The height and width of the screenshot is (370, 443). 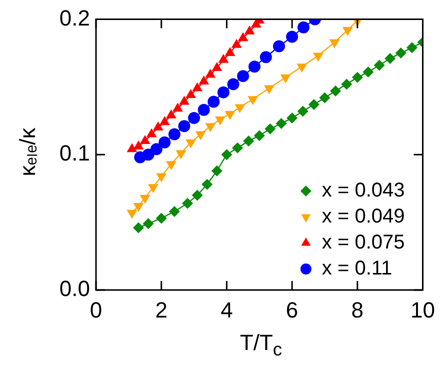 I want to click on x-tick-label: 2, so click(x=161, y=309).